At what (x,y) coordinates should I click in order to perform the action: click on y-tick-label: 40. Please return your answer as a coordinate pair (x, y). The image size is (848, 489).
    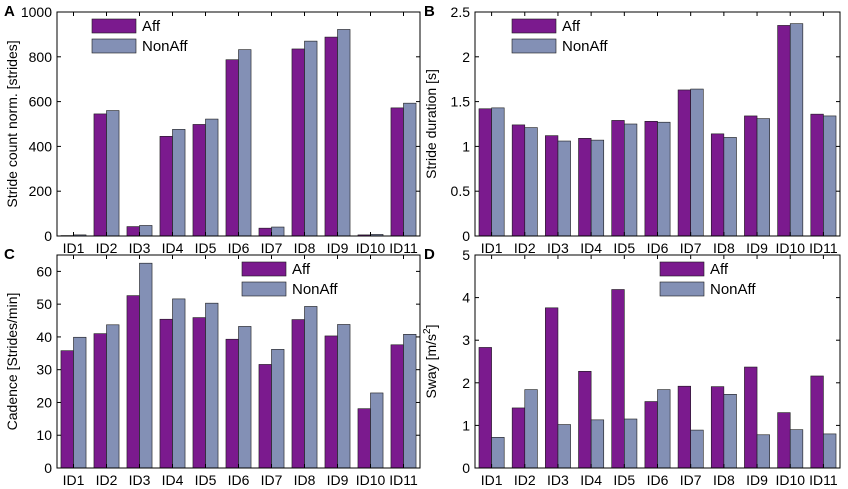
    Looking at the image, I should click on (44, 337).